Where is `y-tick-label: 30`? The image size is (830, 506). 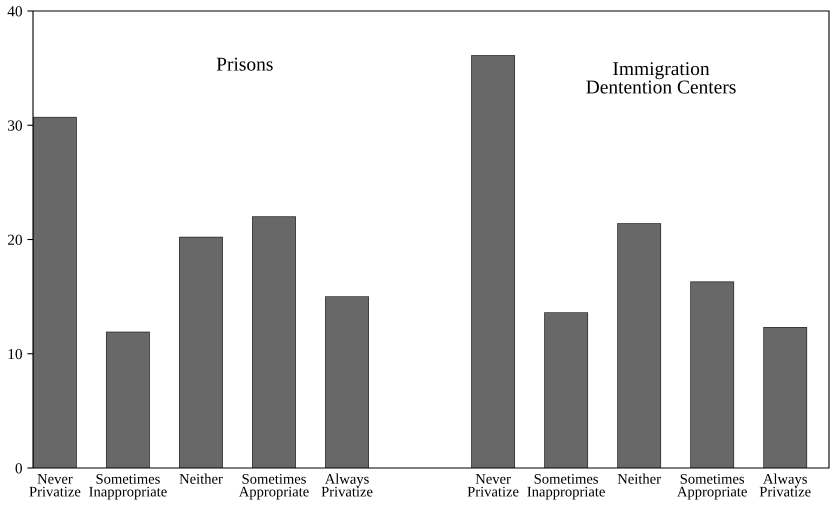 y-tick-label: 30 is located at coordinates (15, 125).